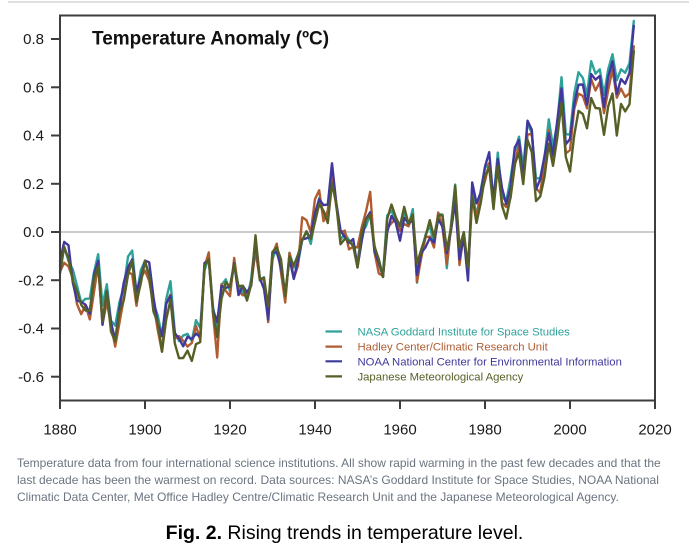 The width and height of the screenshot is (689, 549). I want to click on svg-text: 0.6, so click(33, 88).